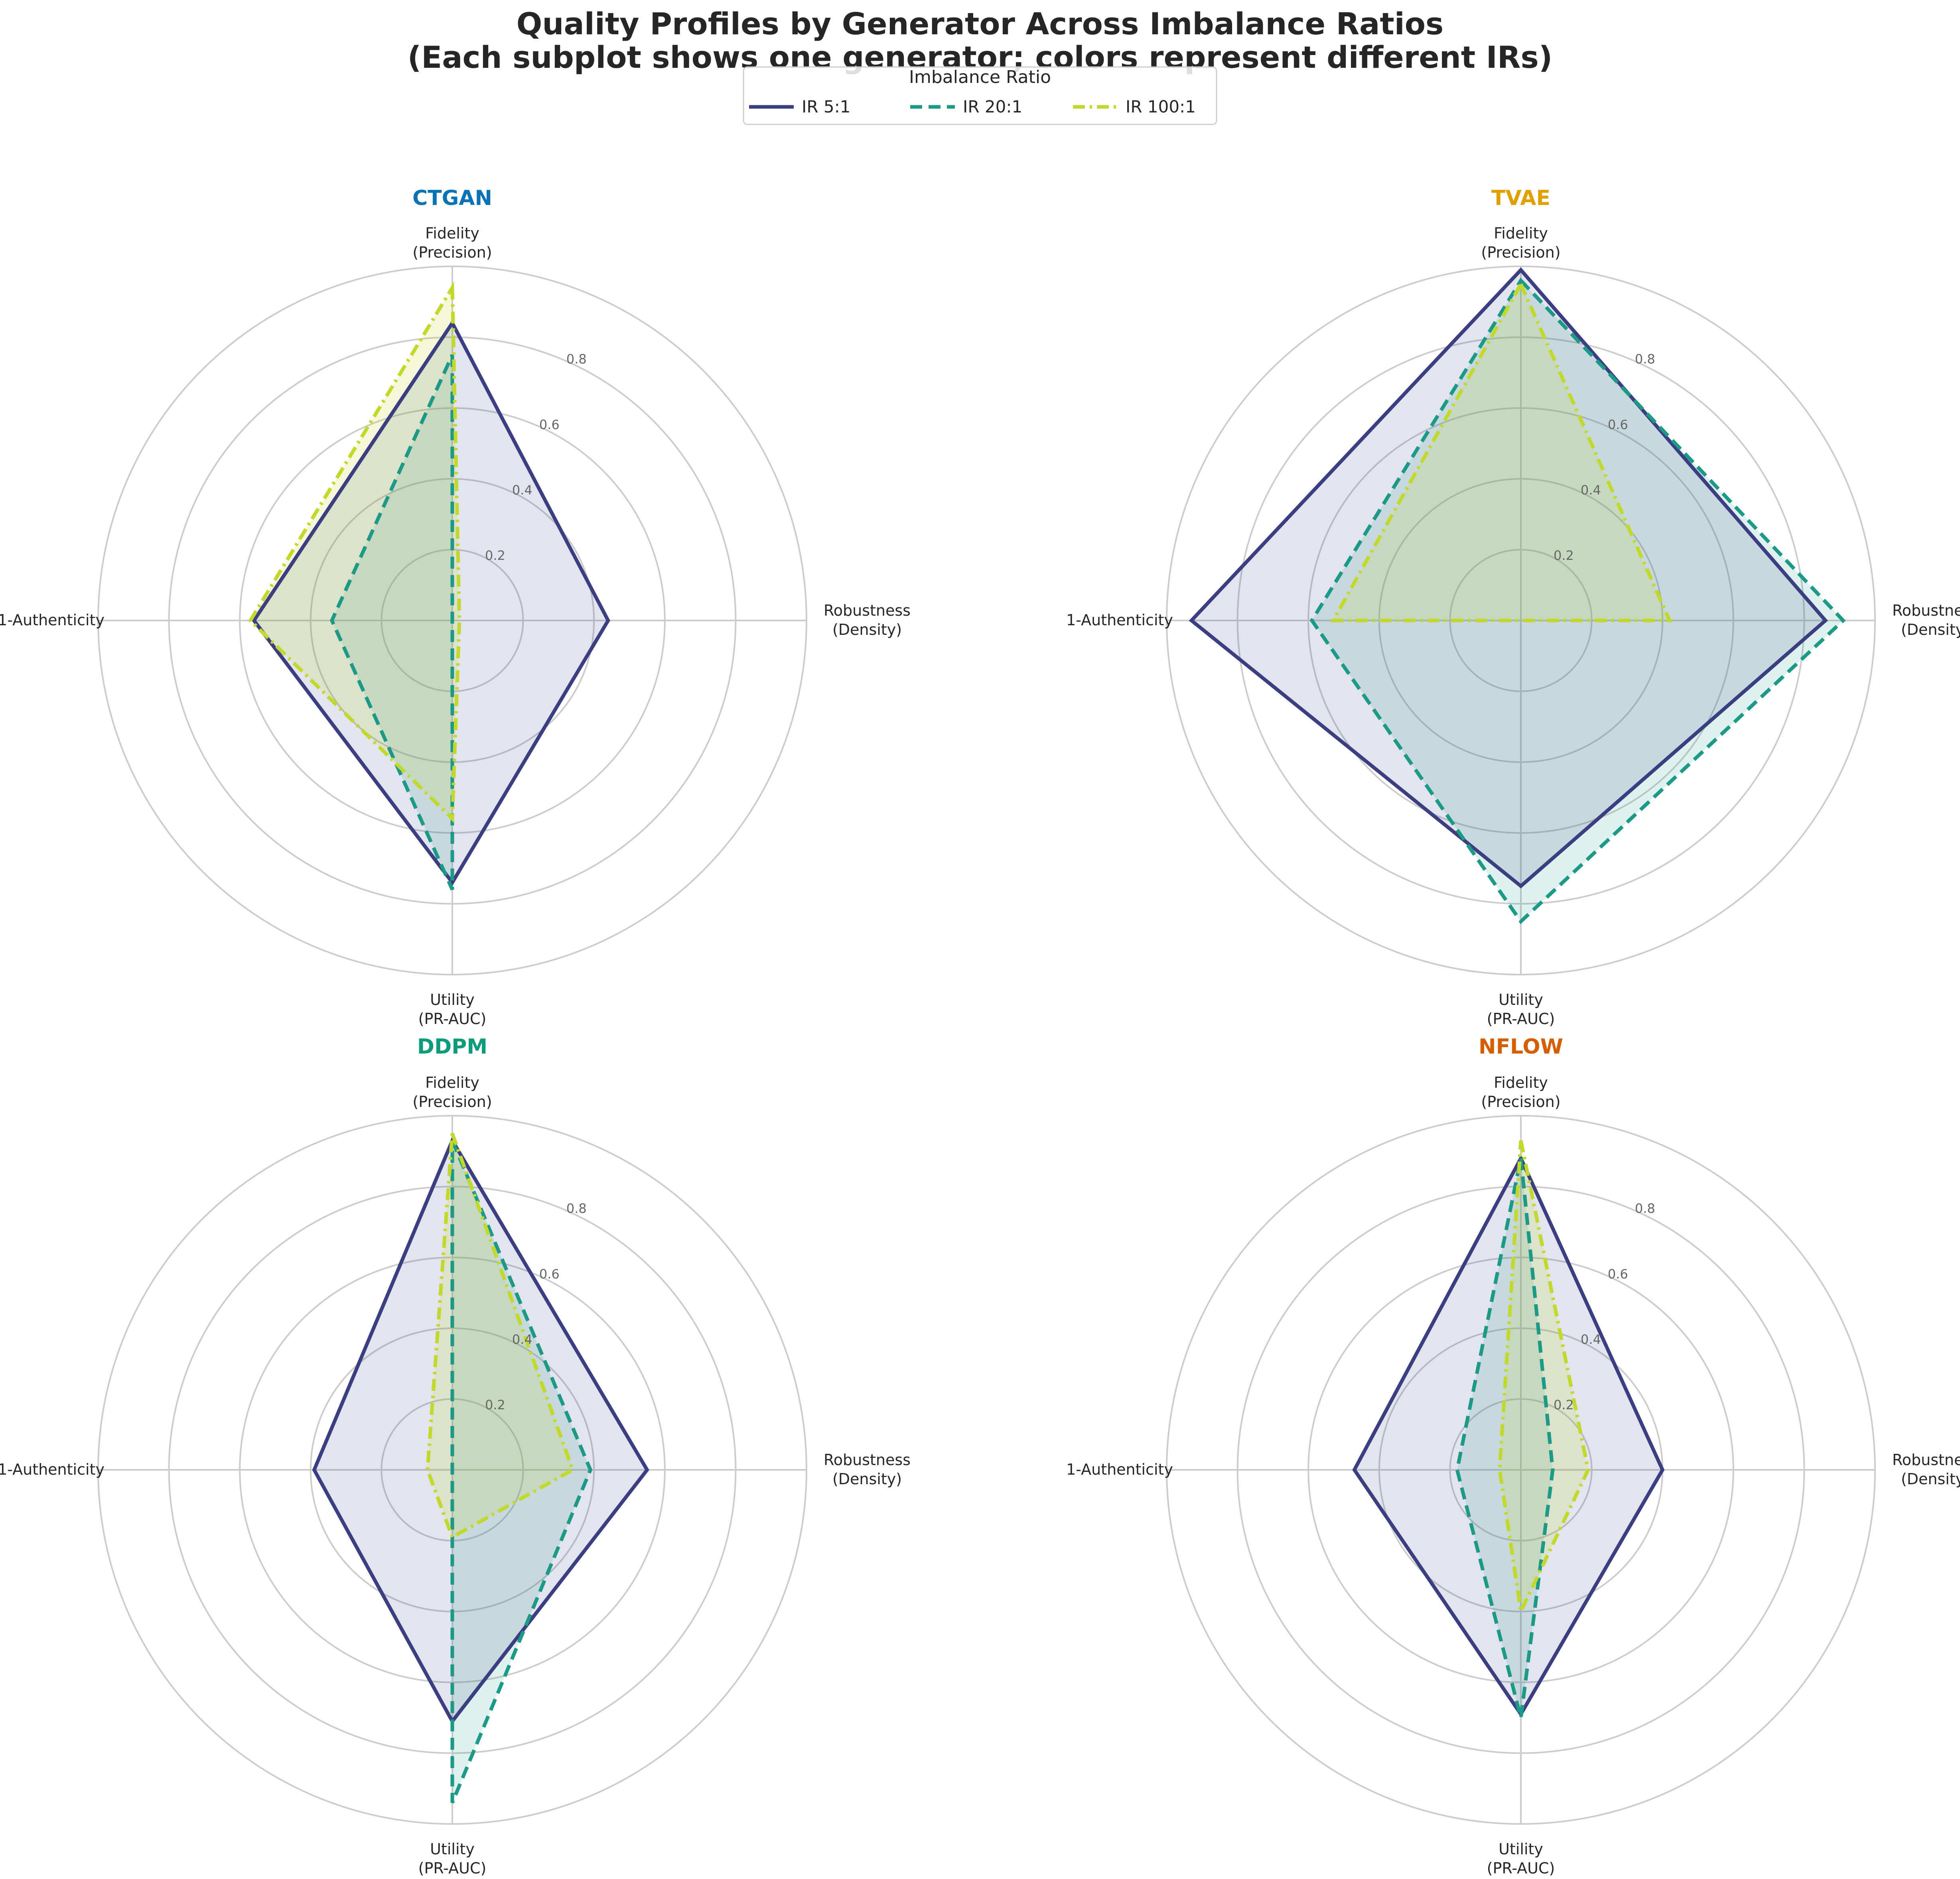 Image resolution: width=1960 pixels, height=1879 pixels. Describe the element at coordinates (452, 198) in the screenshot. I see `subplot-title: CTGAN` at that location.